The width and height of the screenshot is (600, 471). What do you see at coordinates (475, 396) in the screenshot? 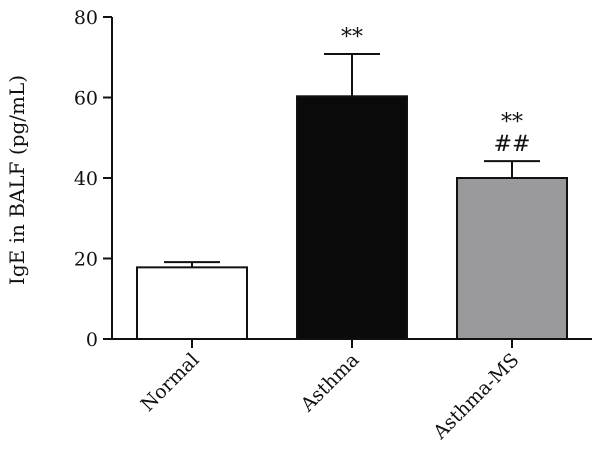
I see `x-tick-label: Asthma-MS` at bounding box center [475, 396].